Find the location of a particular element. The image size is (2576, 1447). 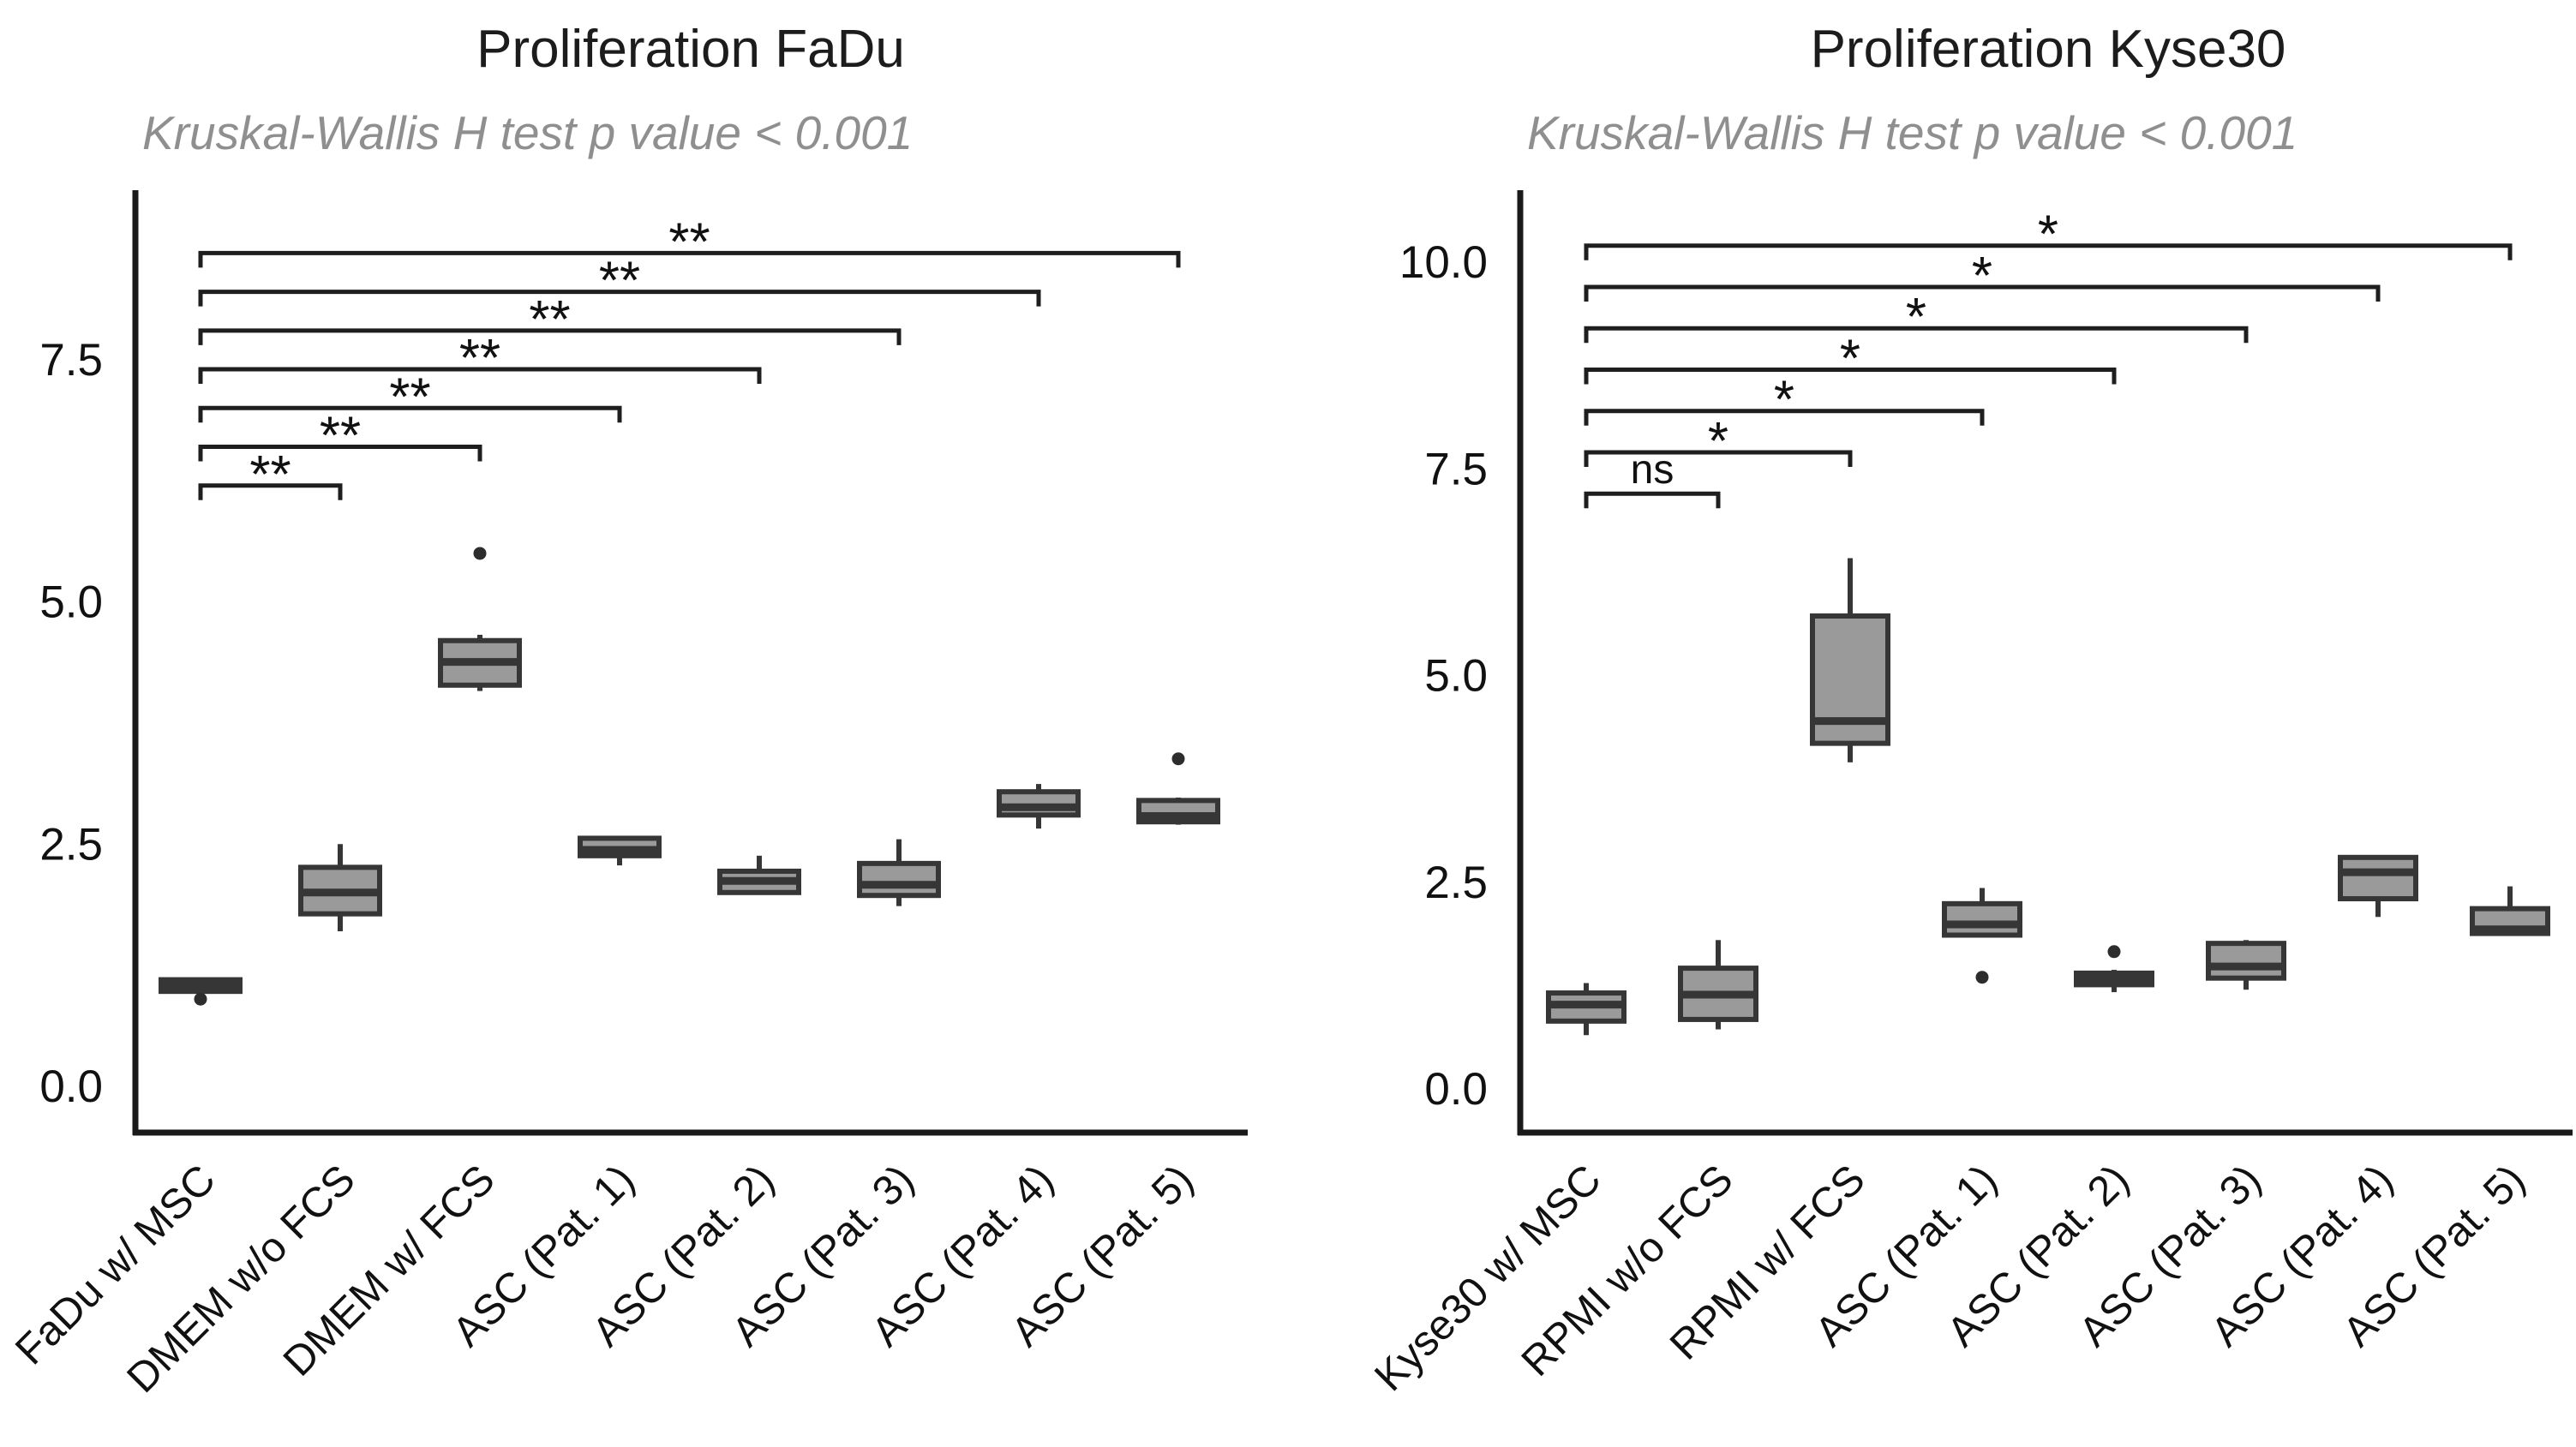

box-dmem-w-o-fcs is located at coordinates (340, 888).